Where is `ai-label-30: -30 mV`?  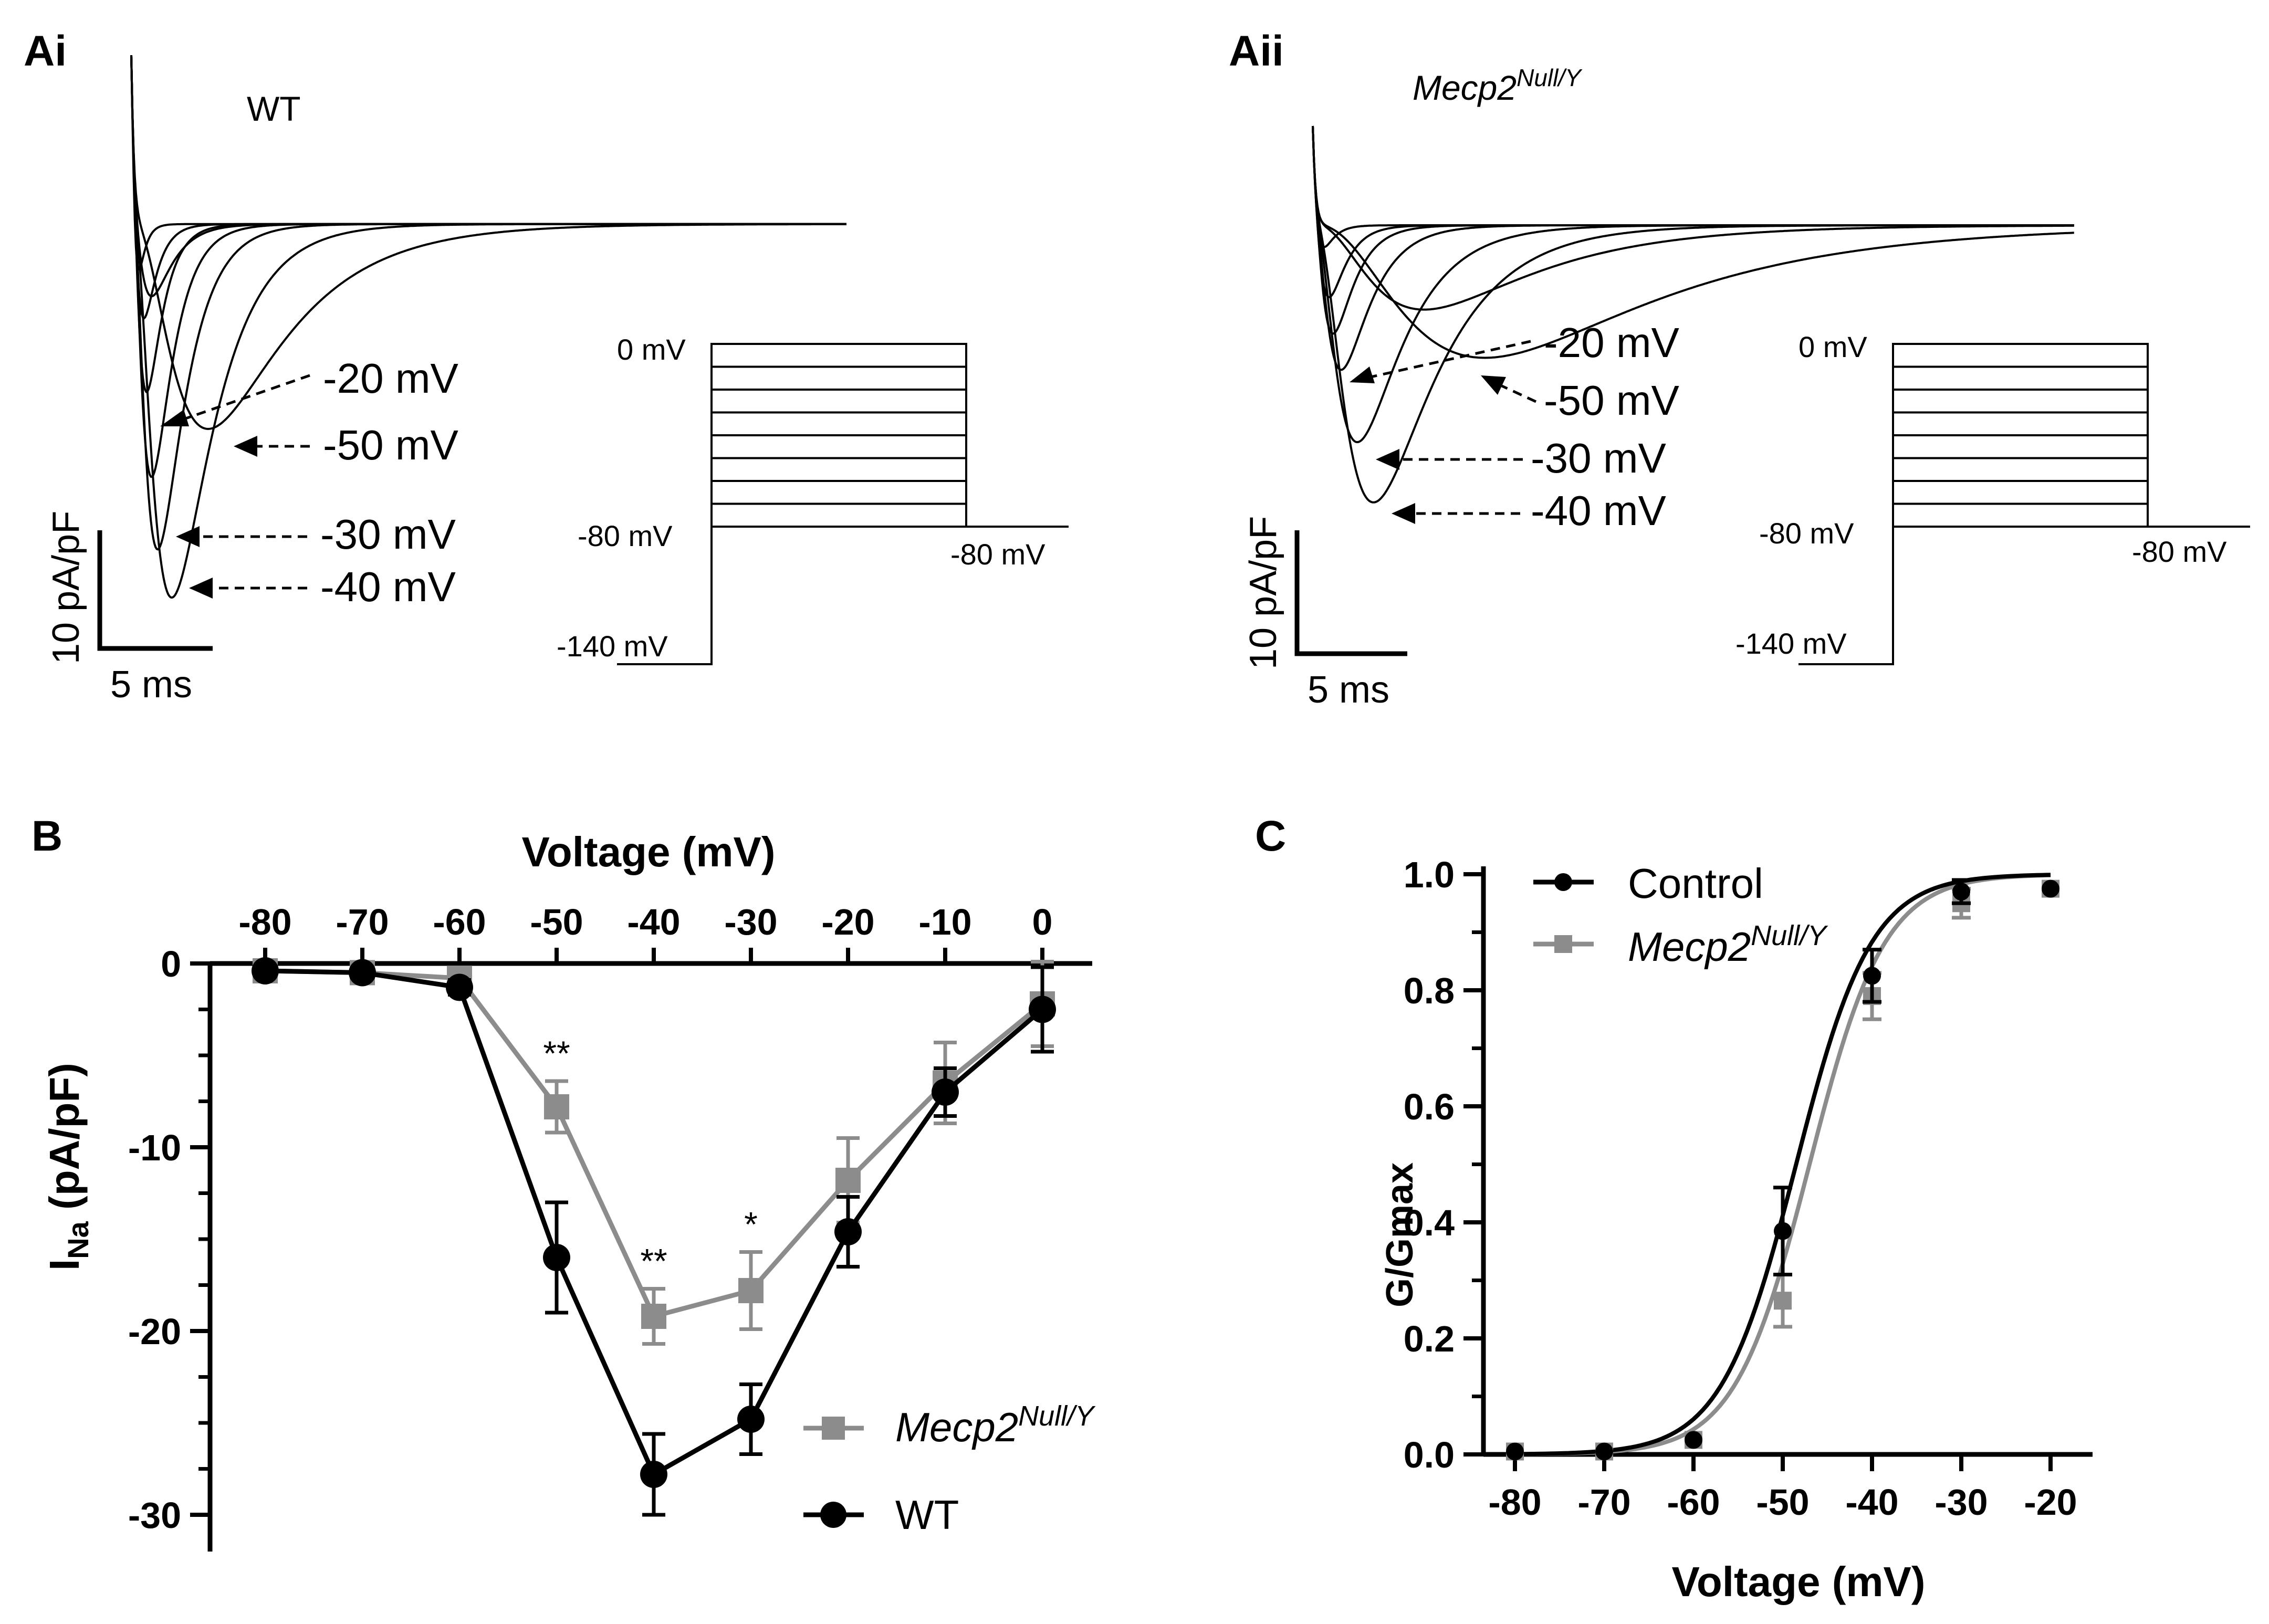
ai-label-30: -30 mV is located at coordinates (388, 534).